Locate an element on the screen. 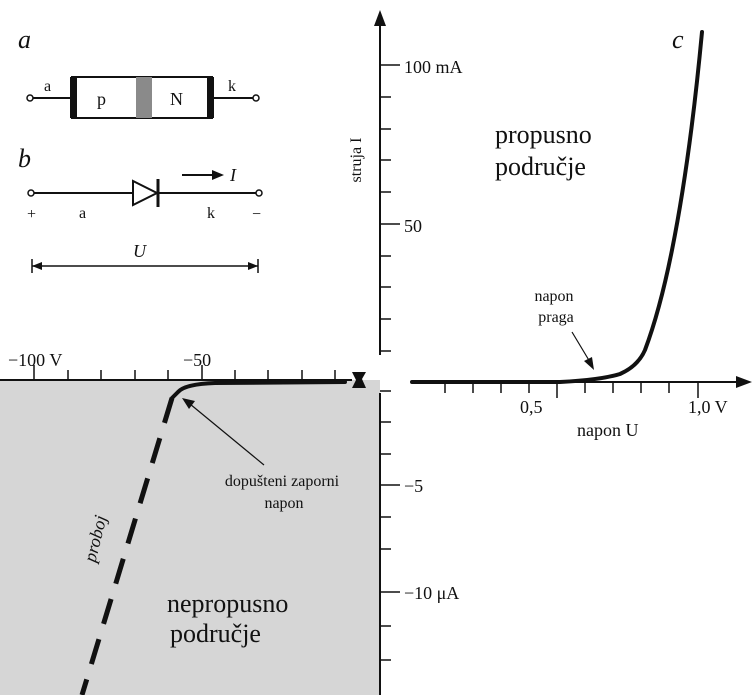 This screenshot has height=695, width=756. voltage-label: U is located at coordinates (140, 251).